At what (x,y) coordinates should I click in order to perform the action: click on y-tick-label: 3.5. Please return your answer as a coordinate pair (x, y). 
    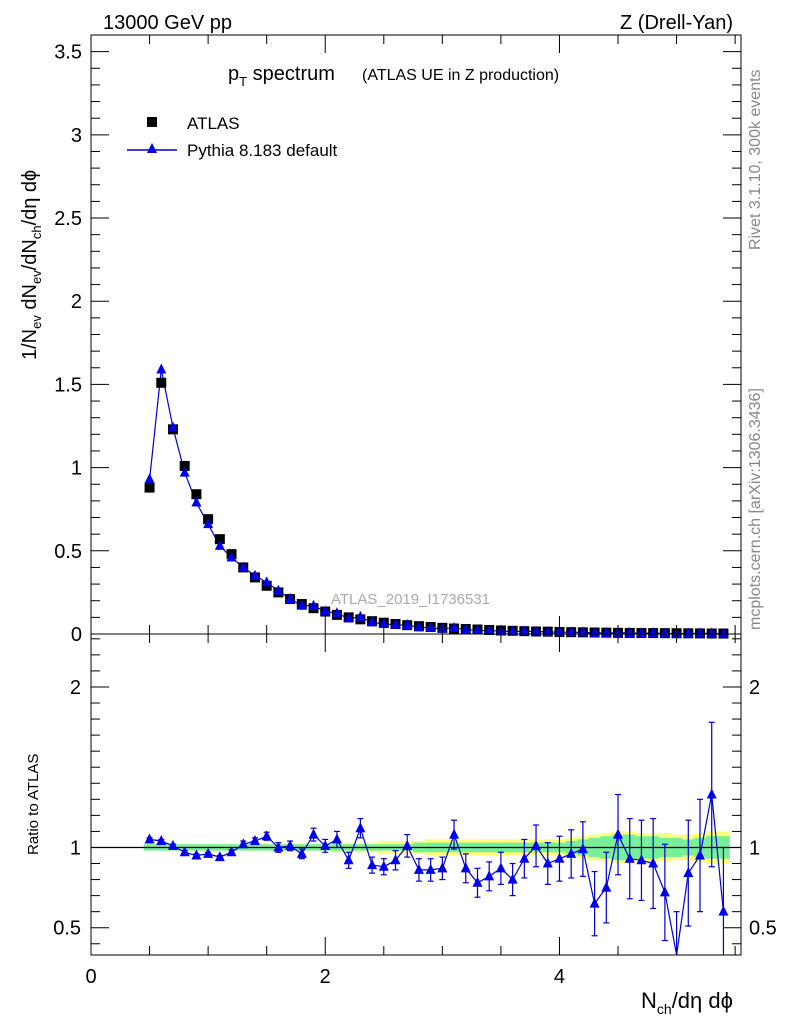
    Looking at the image, I should click on (68, 53).